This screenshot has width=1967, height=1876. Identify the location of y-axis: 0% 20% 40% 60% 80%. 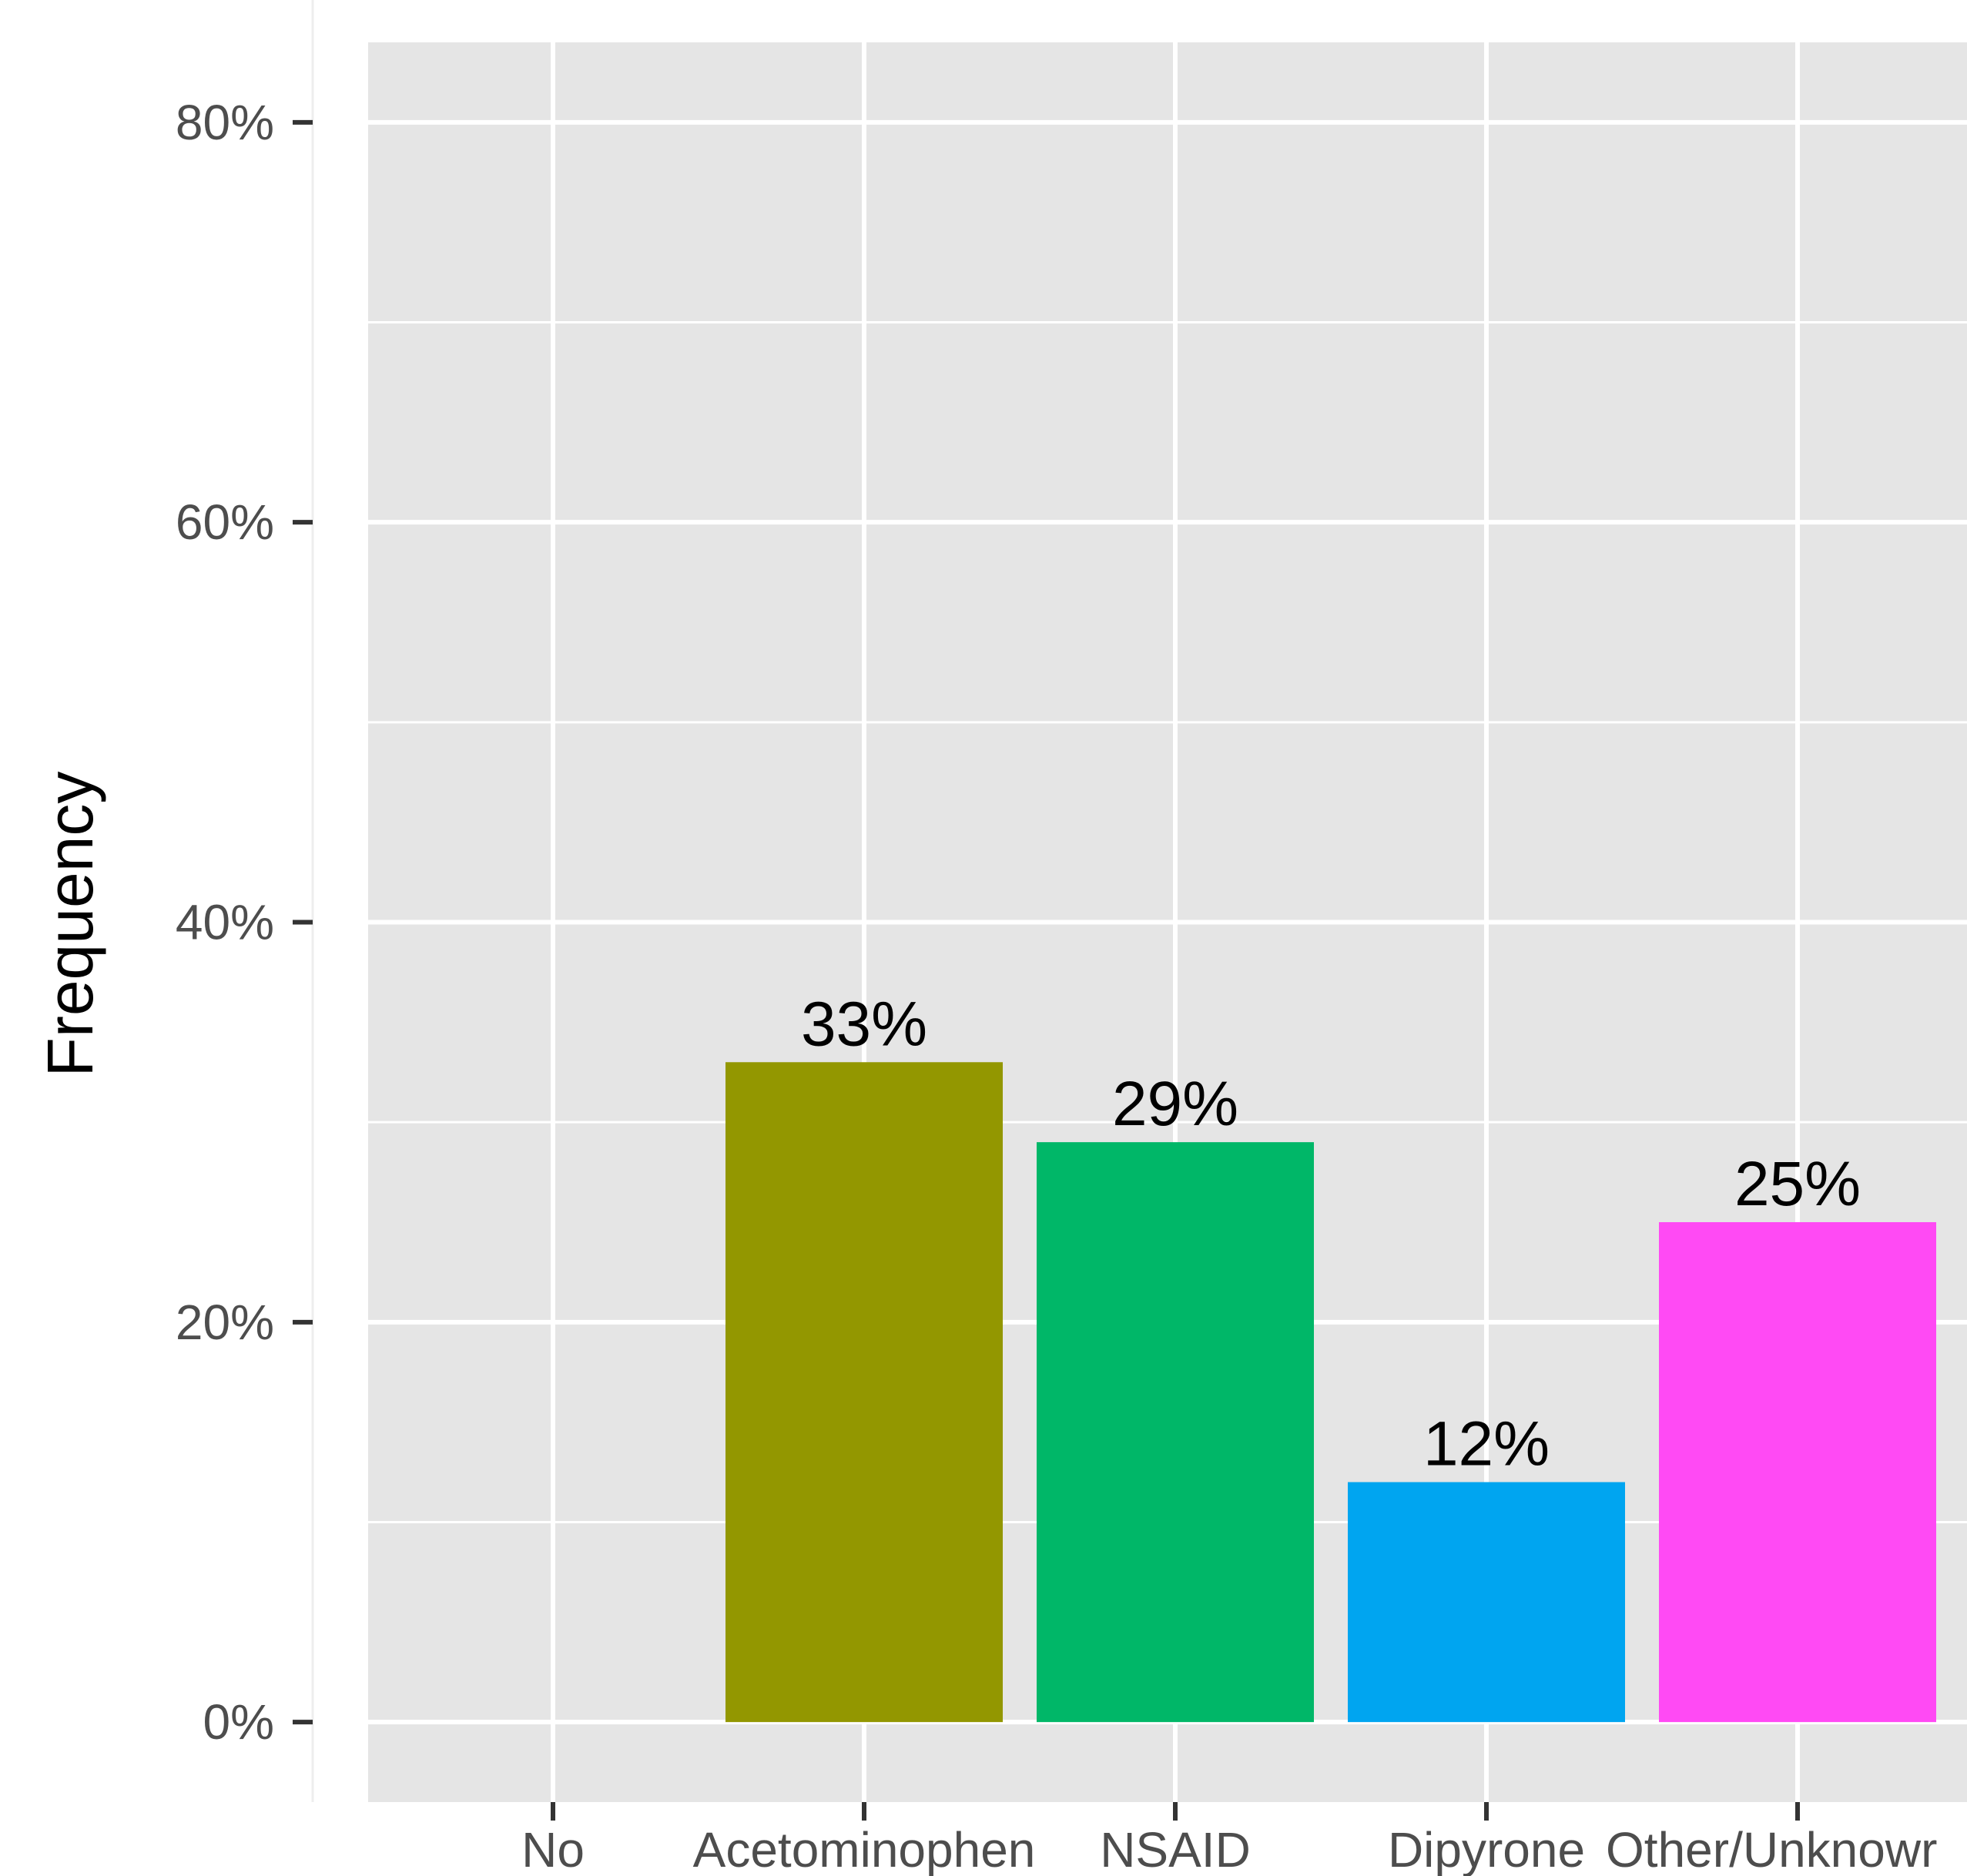
(245, 922).